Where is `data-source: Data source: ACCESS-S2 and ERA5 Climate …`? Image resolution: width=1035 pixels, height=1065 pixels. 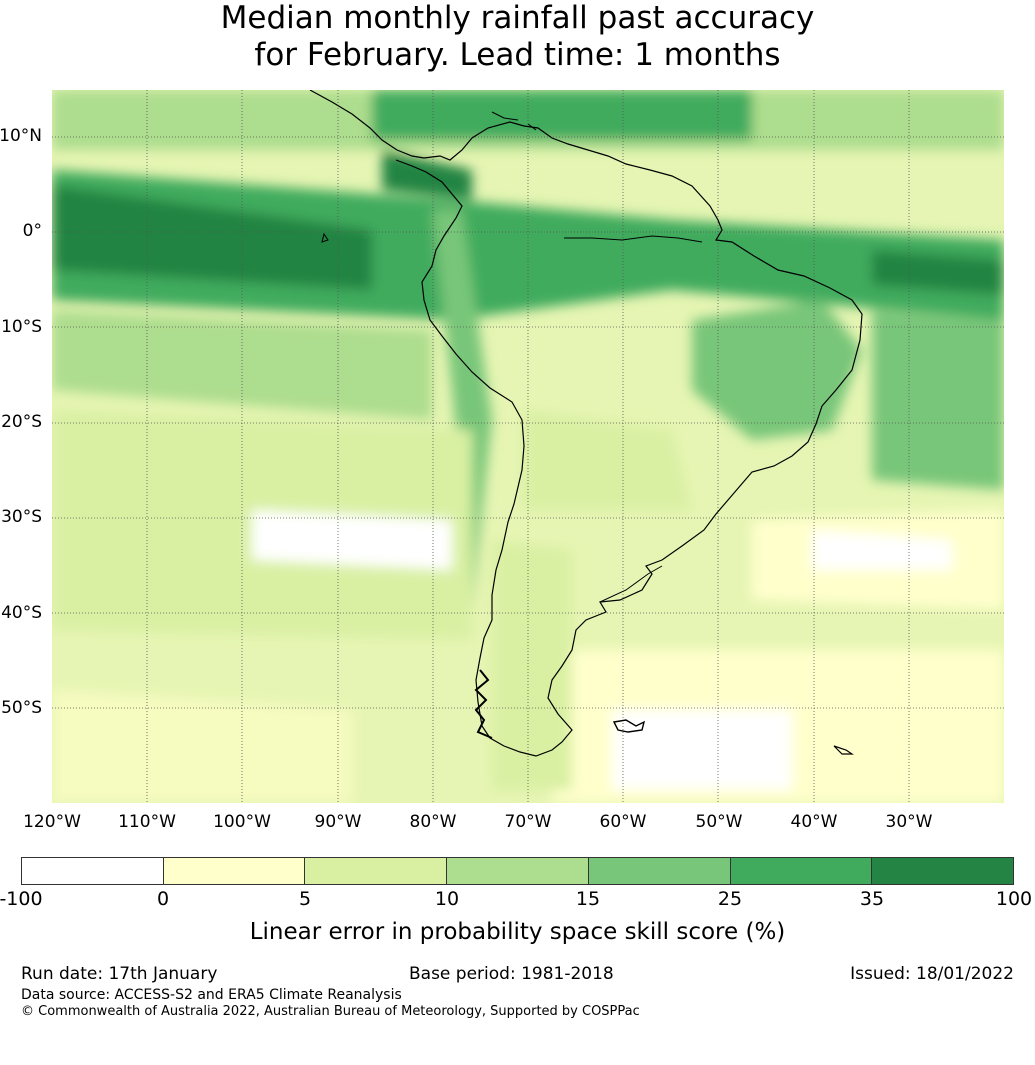
data-source: Data source: ACCESS-S2 and ERA5 Climate … is located at coordinates (211, 995).